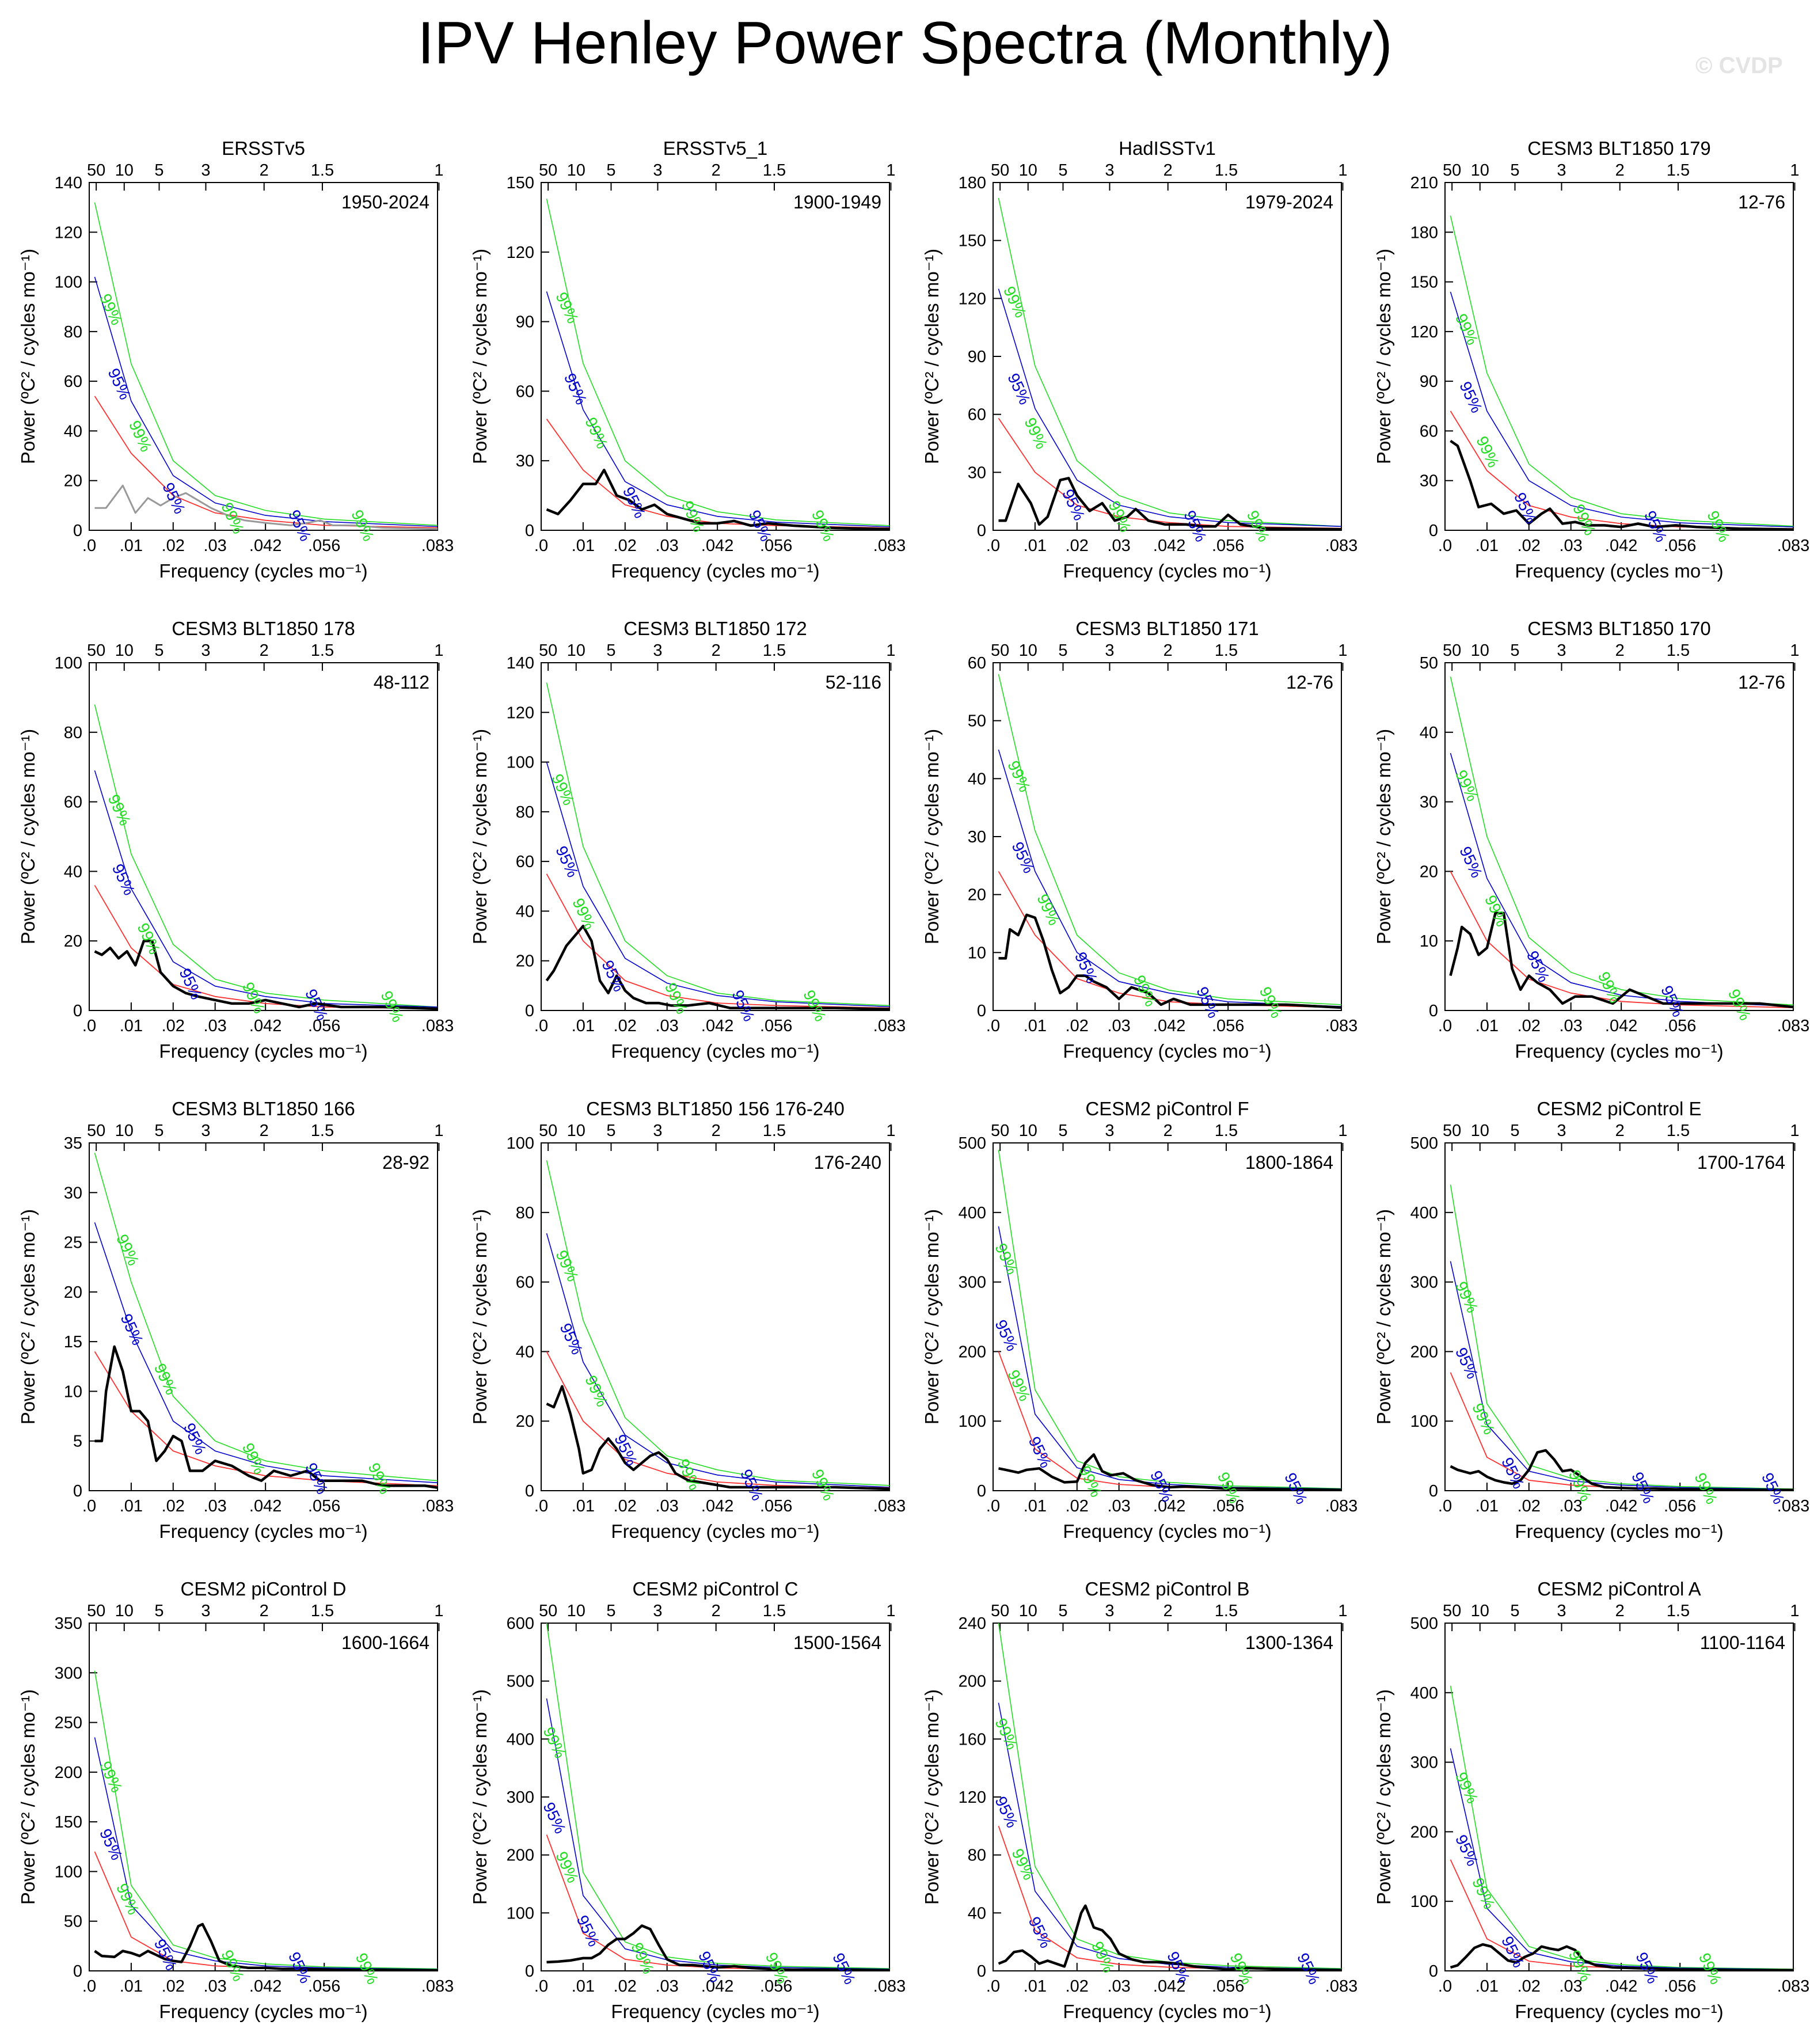 This screenshot has width=1810, height=2044. Describe the element at coordinates (520, 1913) in the screenshot. I see `y-tick-label: 100` at that location.